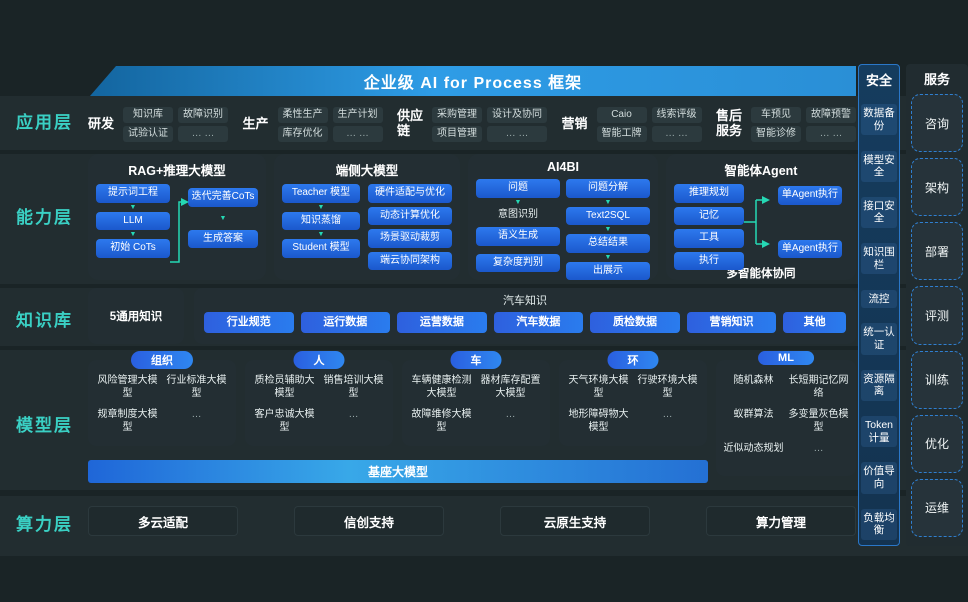 This screenshot has height=602, width=968. I want to click on compute-item-cloudnative: 云原生支持, so click(575, 521).